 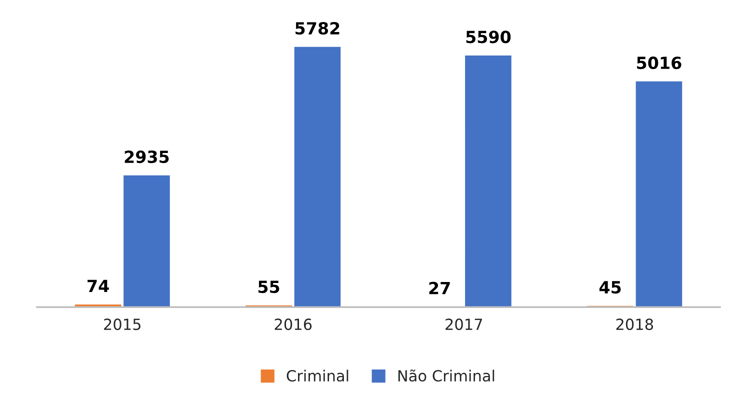 What do you see at coordinates (293, 324) in the screenshot?
I see `x-tick-label: 2016` at bounding box center [293, 324].